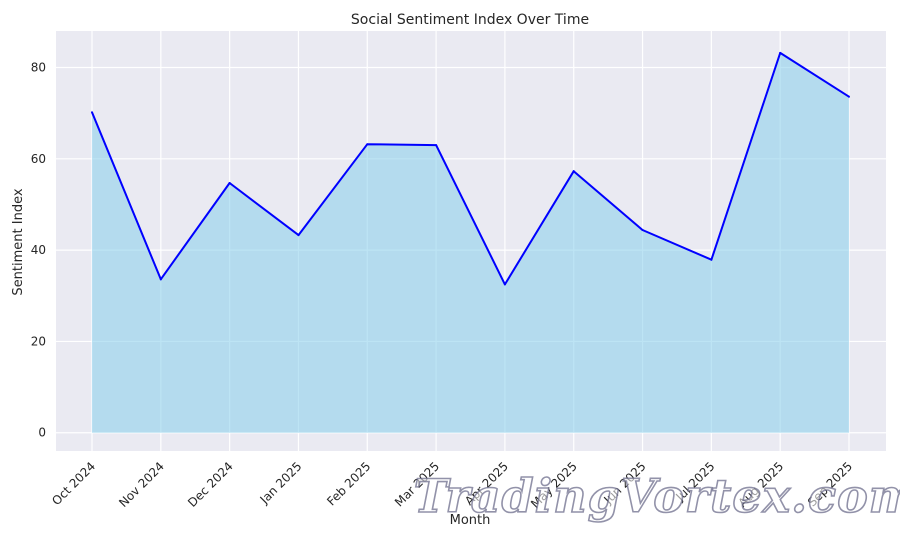 This screenshot has height=540, width=900. Describe the element at coordinates (141, 484) in the screenshot. I see `x-tick-label: Nov 2024` at that location.